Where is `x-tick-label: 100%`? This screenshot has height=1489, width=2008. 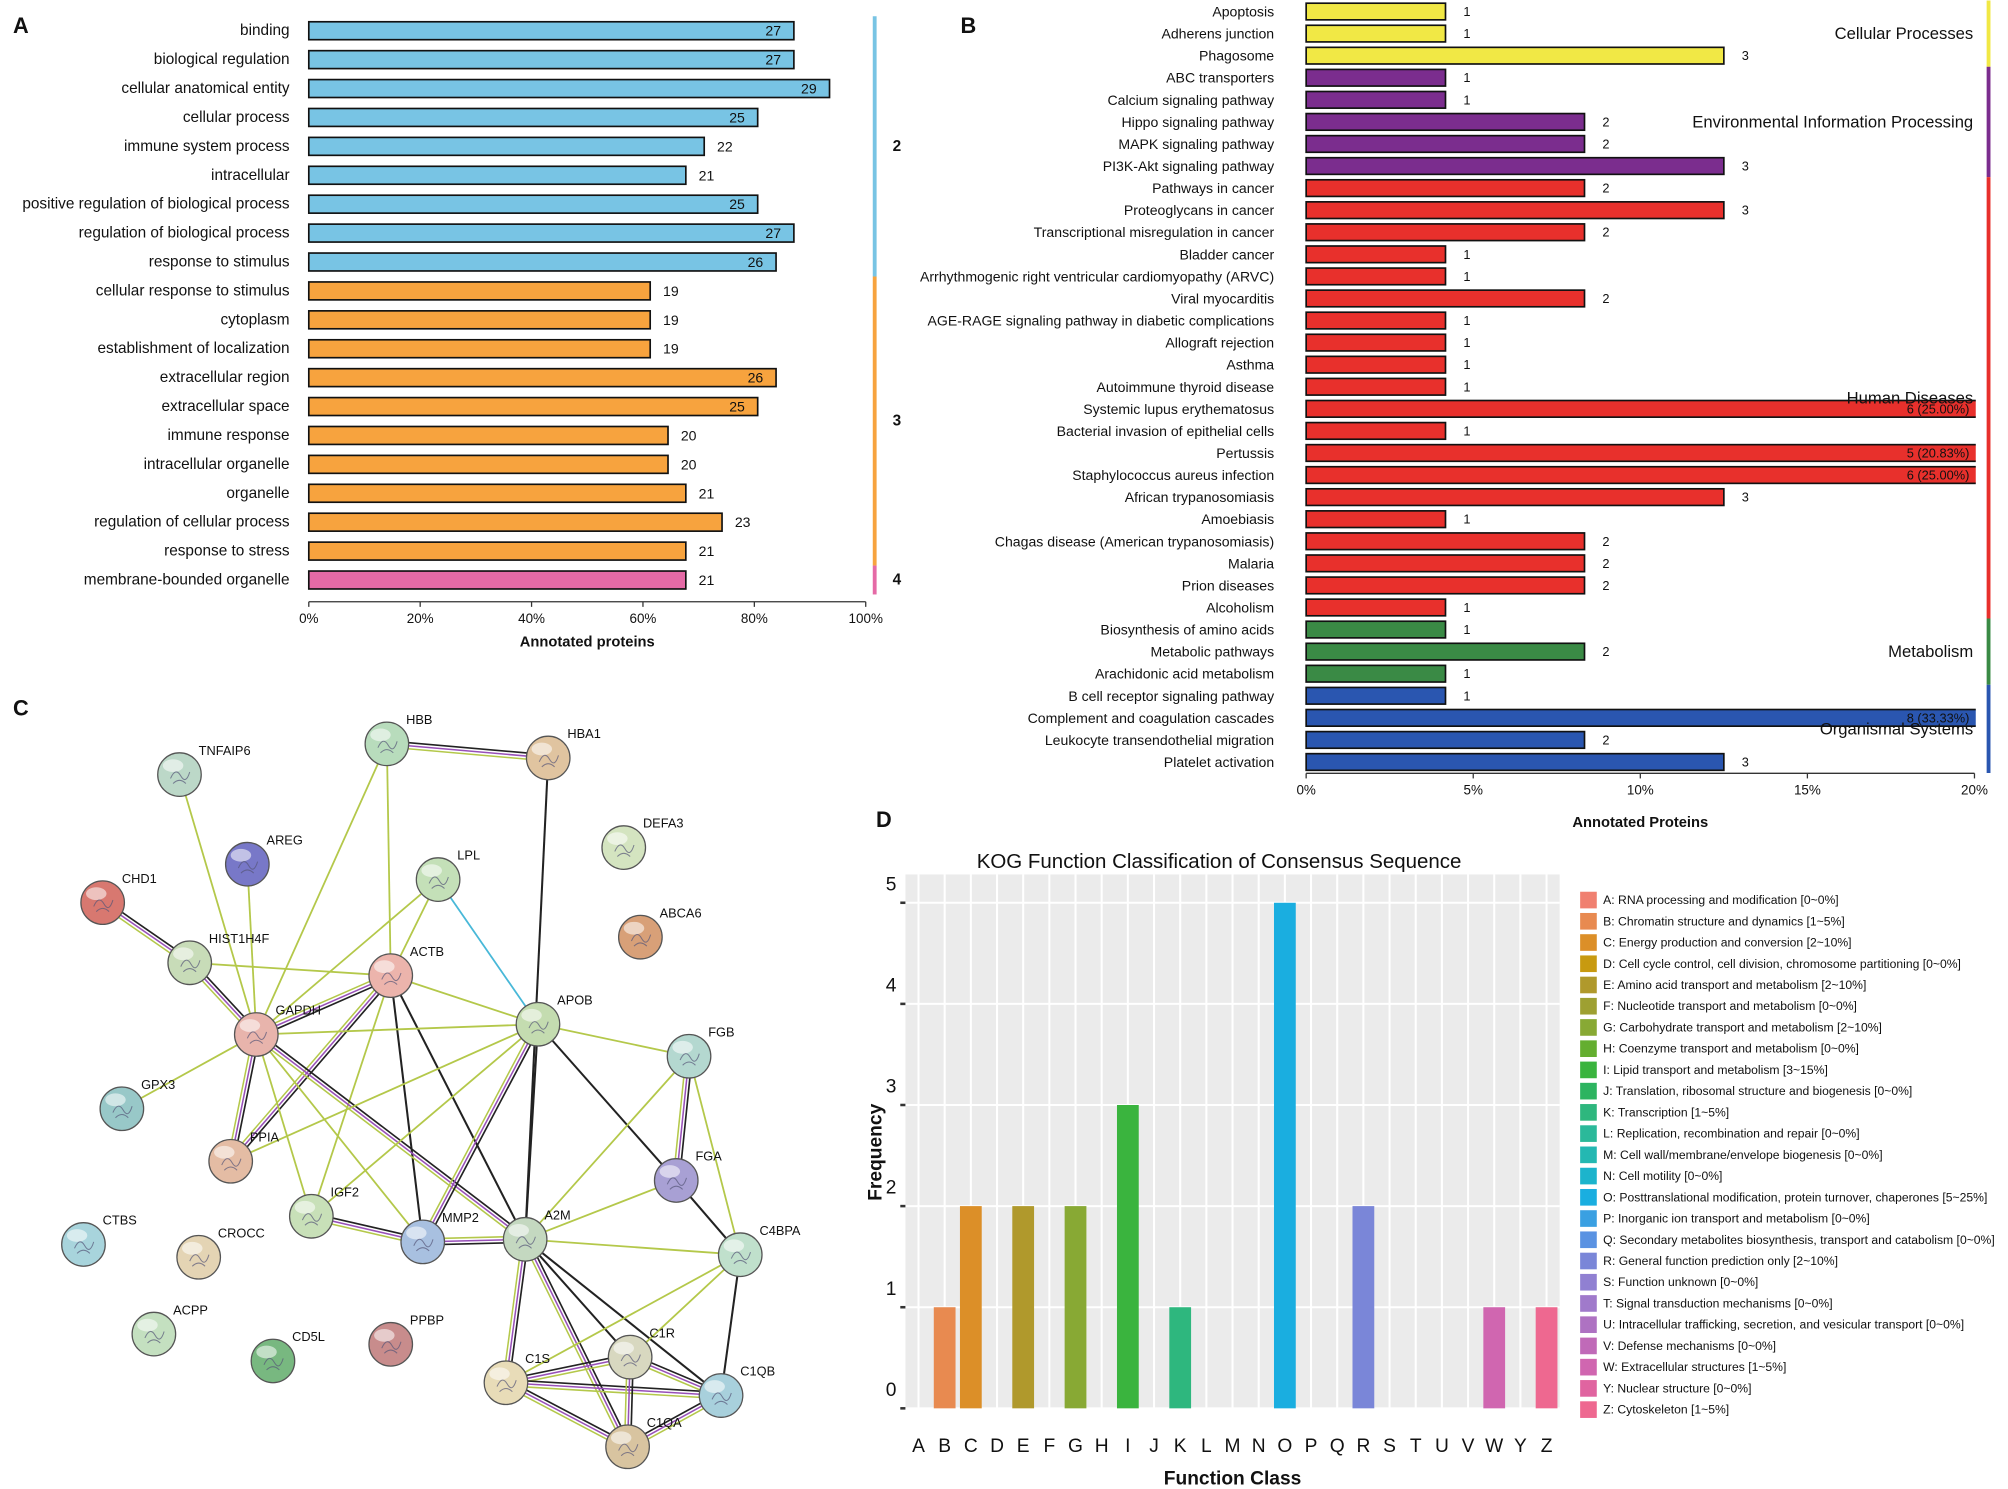 x-tick-label: 100% is located at coordinates (866, 618).